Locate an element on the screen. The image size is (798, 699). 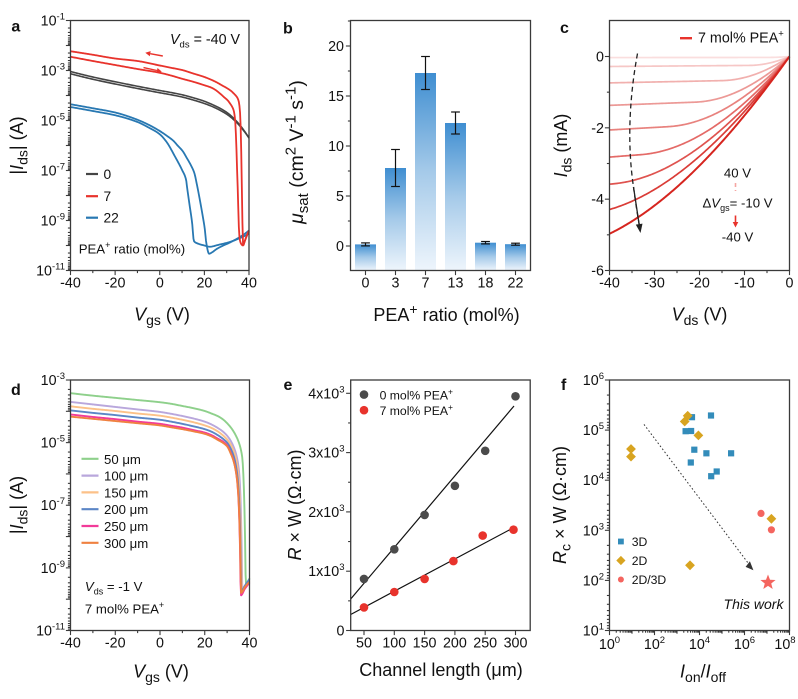
svg-text: Ids (mA) is located at coordinates (563, 146).